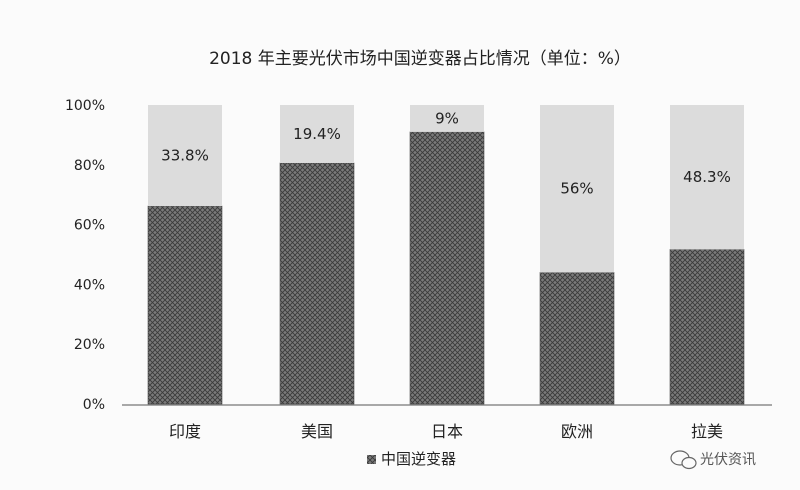  Describe the element at coordinates (185, 431) in the screenshot. I see `x-category-label: 印度` at that location.